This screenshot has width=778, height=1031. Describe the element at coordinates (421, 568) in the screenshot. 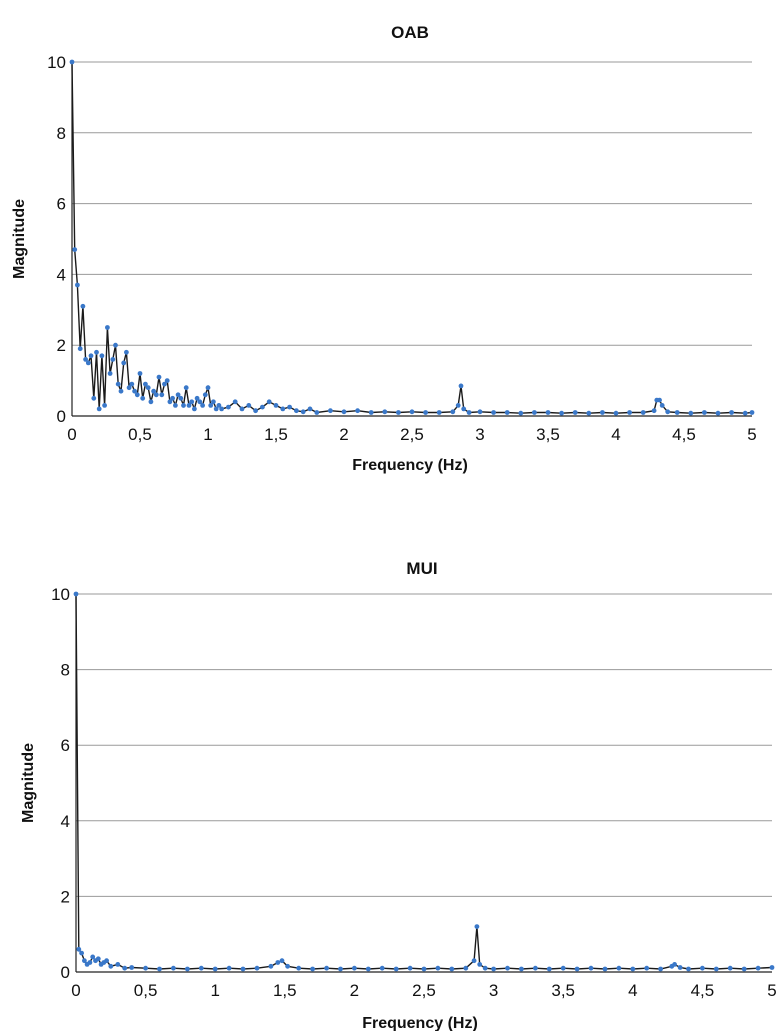

I see `chart-title: MUI` at that location.